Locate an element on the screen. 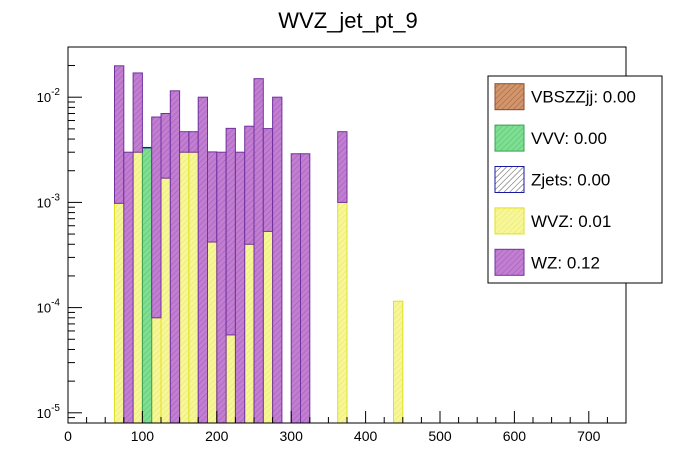  x-tick-label: 500 is located at coordinates (440, 436).